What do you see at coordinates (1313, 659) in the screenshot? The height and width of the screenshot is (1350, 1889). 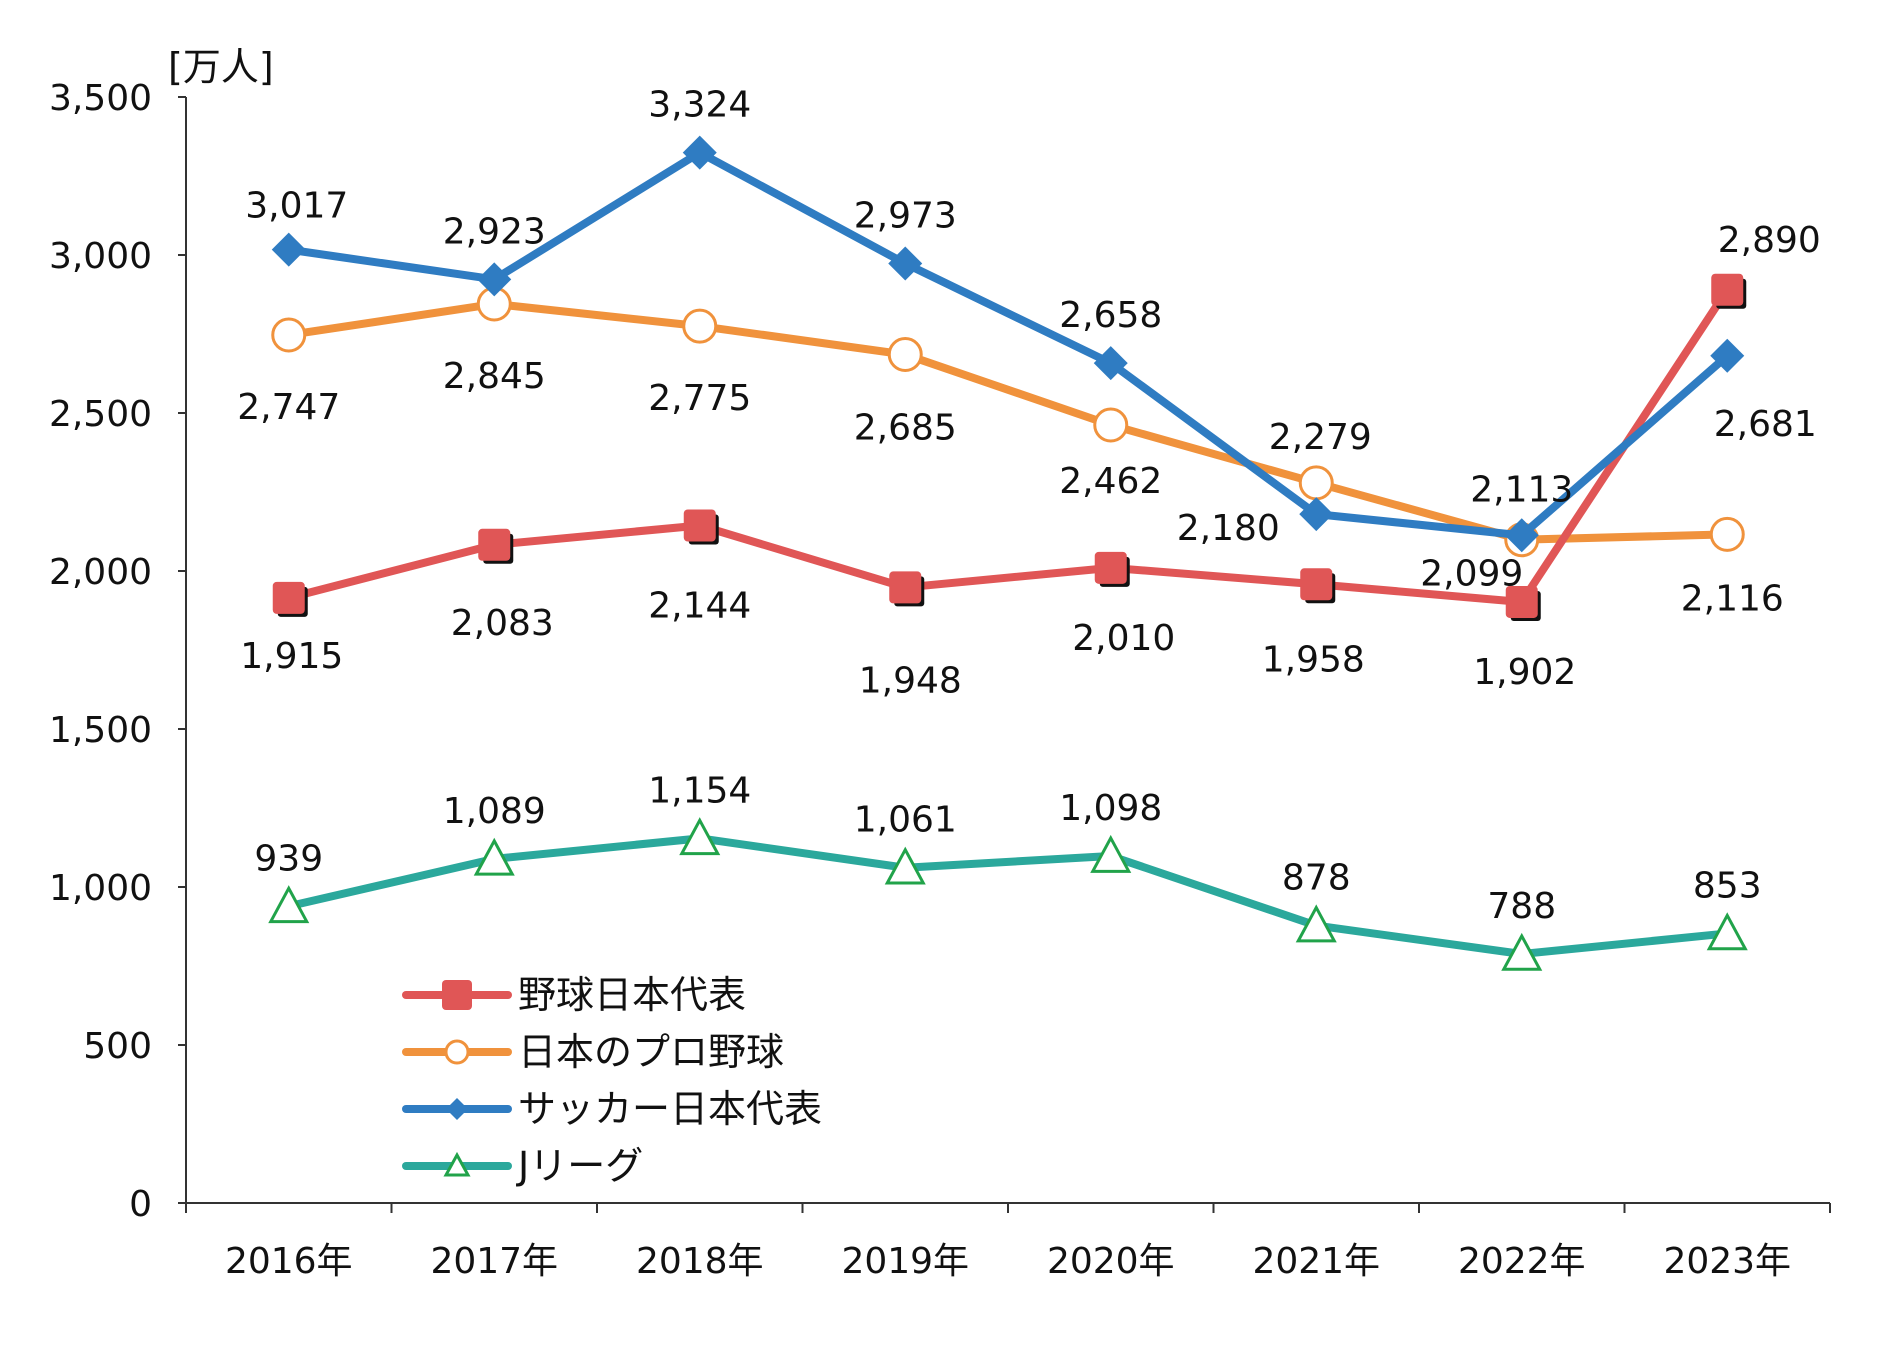 I see `data-label: 1,958` at bounding box center [1313, 659].